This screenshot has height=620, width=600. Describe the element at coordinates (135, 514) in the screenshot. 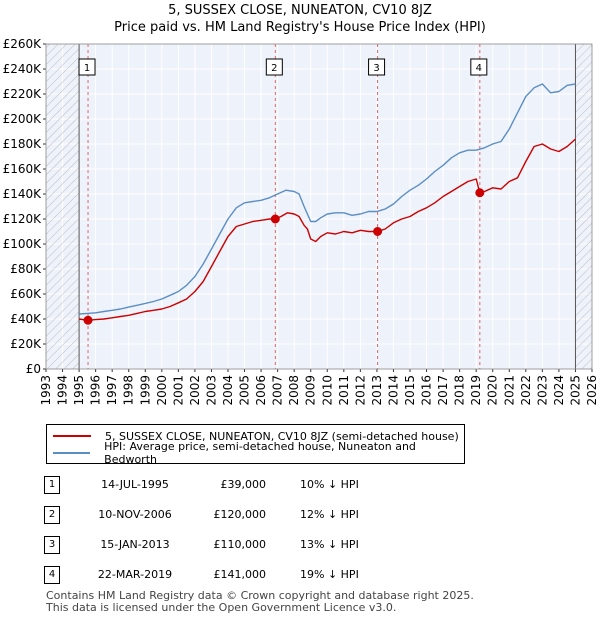

I see `sale-date: 10-NOV-2006` at that location.